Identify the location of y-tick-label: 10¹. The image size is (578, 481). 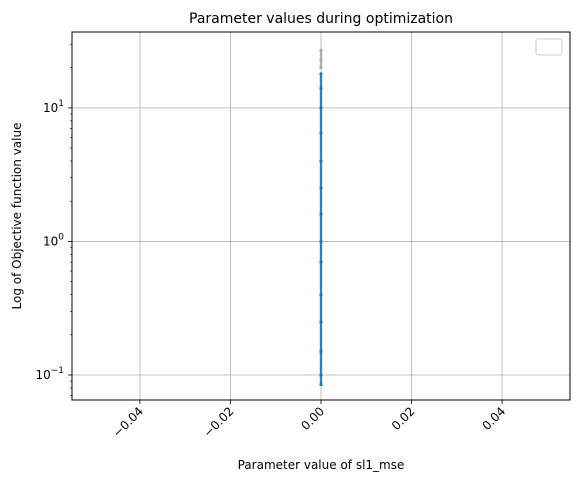
(53, 107).